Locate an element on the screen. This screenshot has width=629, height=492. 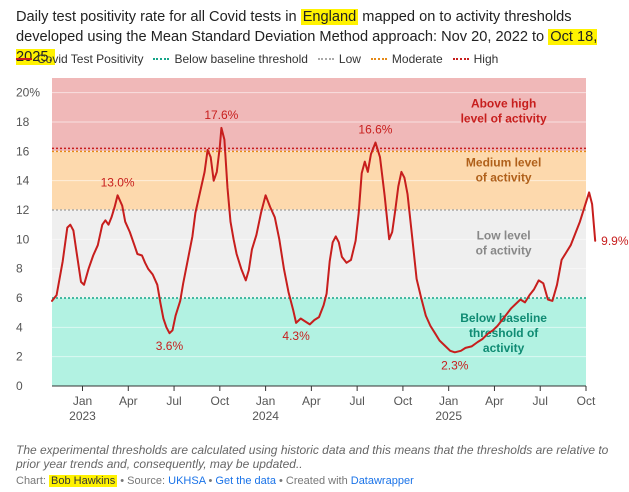
x-tick-year-label: 2023 is located at coordinates (82, 416).